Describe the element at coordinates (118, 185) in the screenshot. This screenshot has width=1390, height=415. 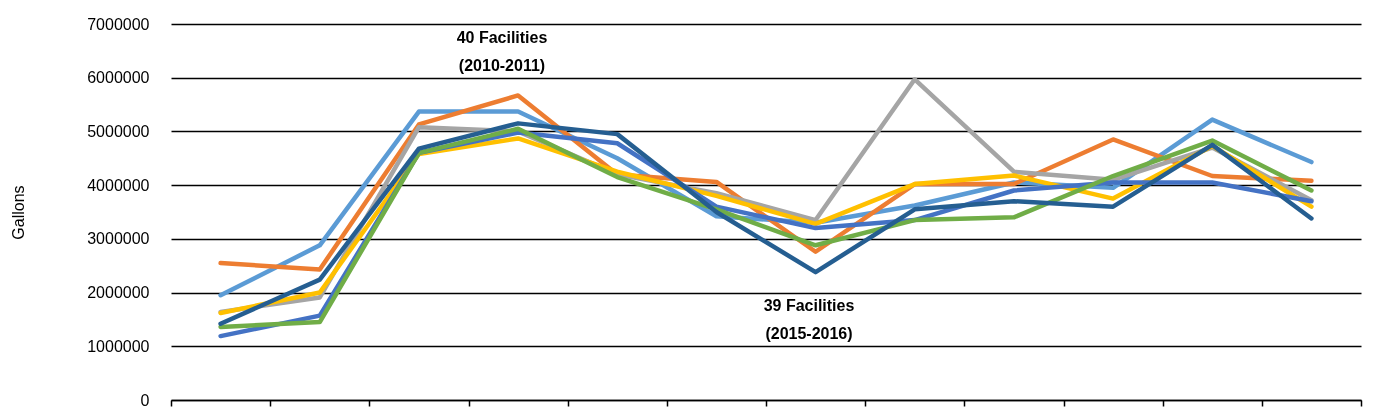
I see `y-tick-label: 4000000` at that location.